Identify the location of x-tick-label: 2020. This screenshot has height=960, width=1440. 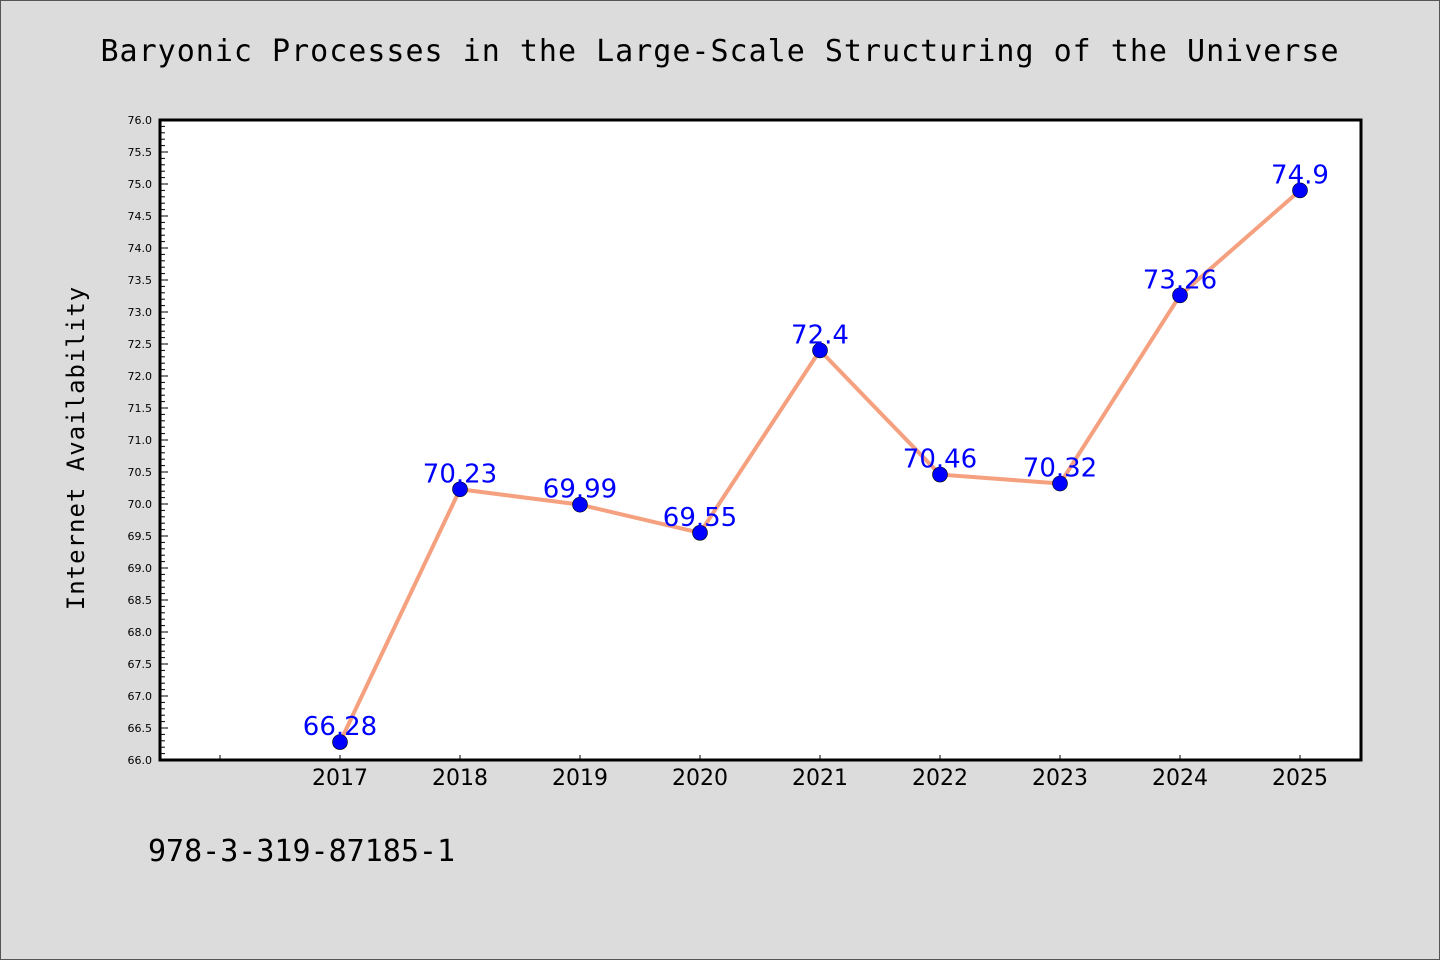
(700, 778).